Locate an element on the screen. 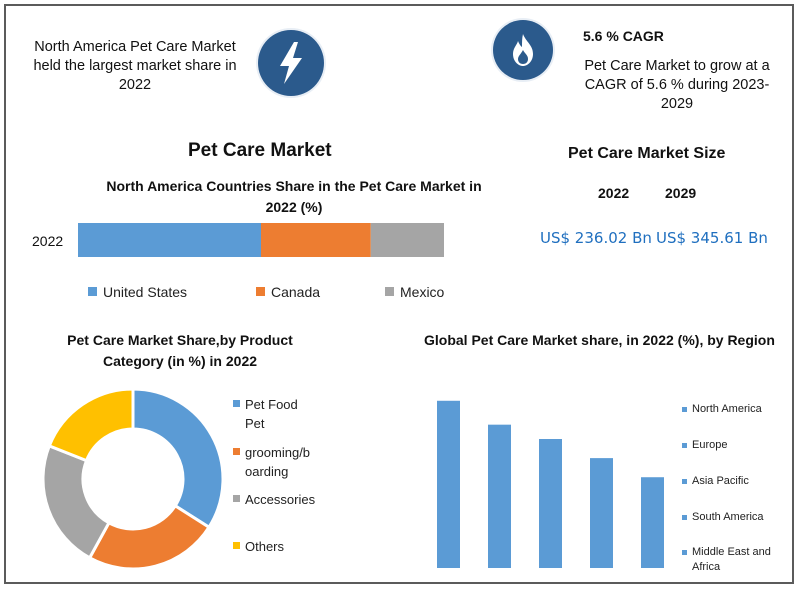 The image size is (800, 592). region-bar-asia-pacific is located at coordinates (550, 503).